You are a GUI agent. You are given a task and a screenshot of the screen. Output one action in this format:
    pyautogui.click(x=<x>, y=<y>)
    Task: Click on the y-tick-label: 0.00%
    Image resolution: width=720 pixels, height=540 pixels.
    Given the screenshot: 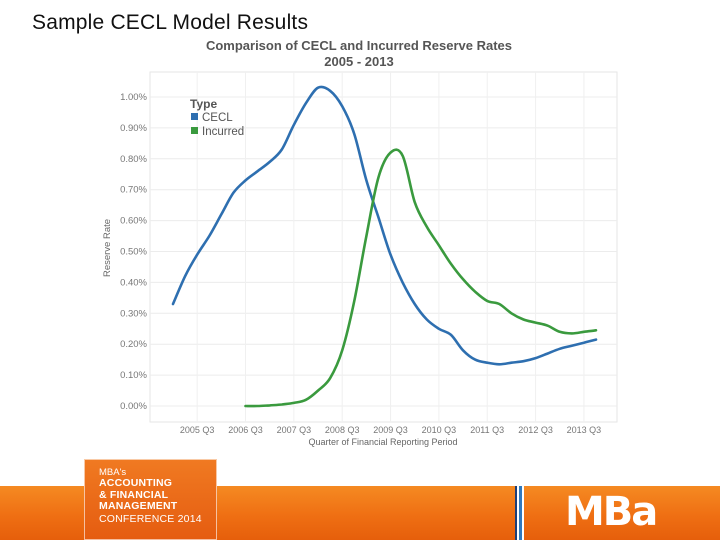 What is the action you would take?
    pyautogui.click(x=133, y=406)
    